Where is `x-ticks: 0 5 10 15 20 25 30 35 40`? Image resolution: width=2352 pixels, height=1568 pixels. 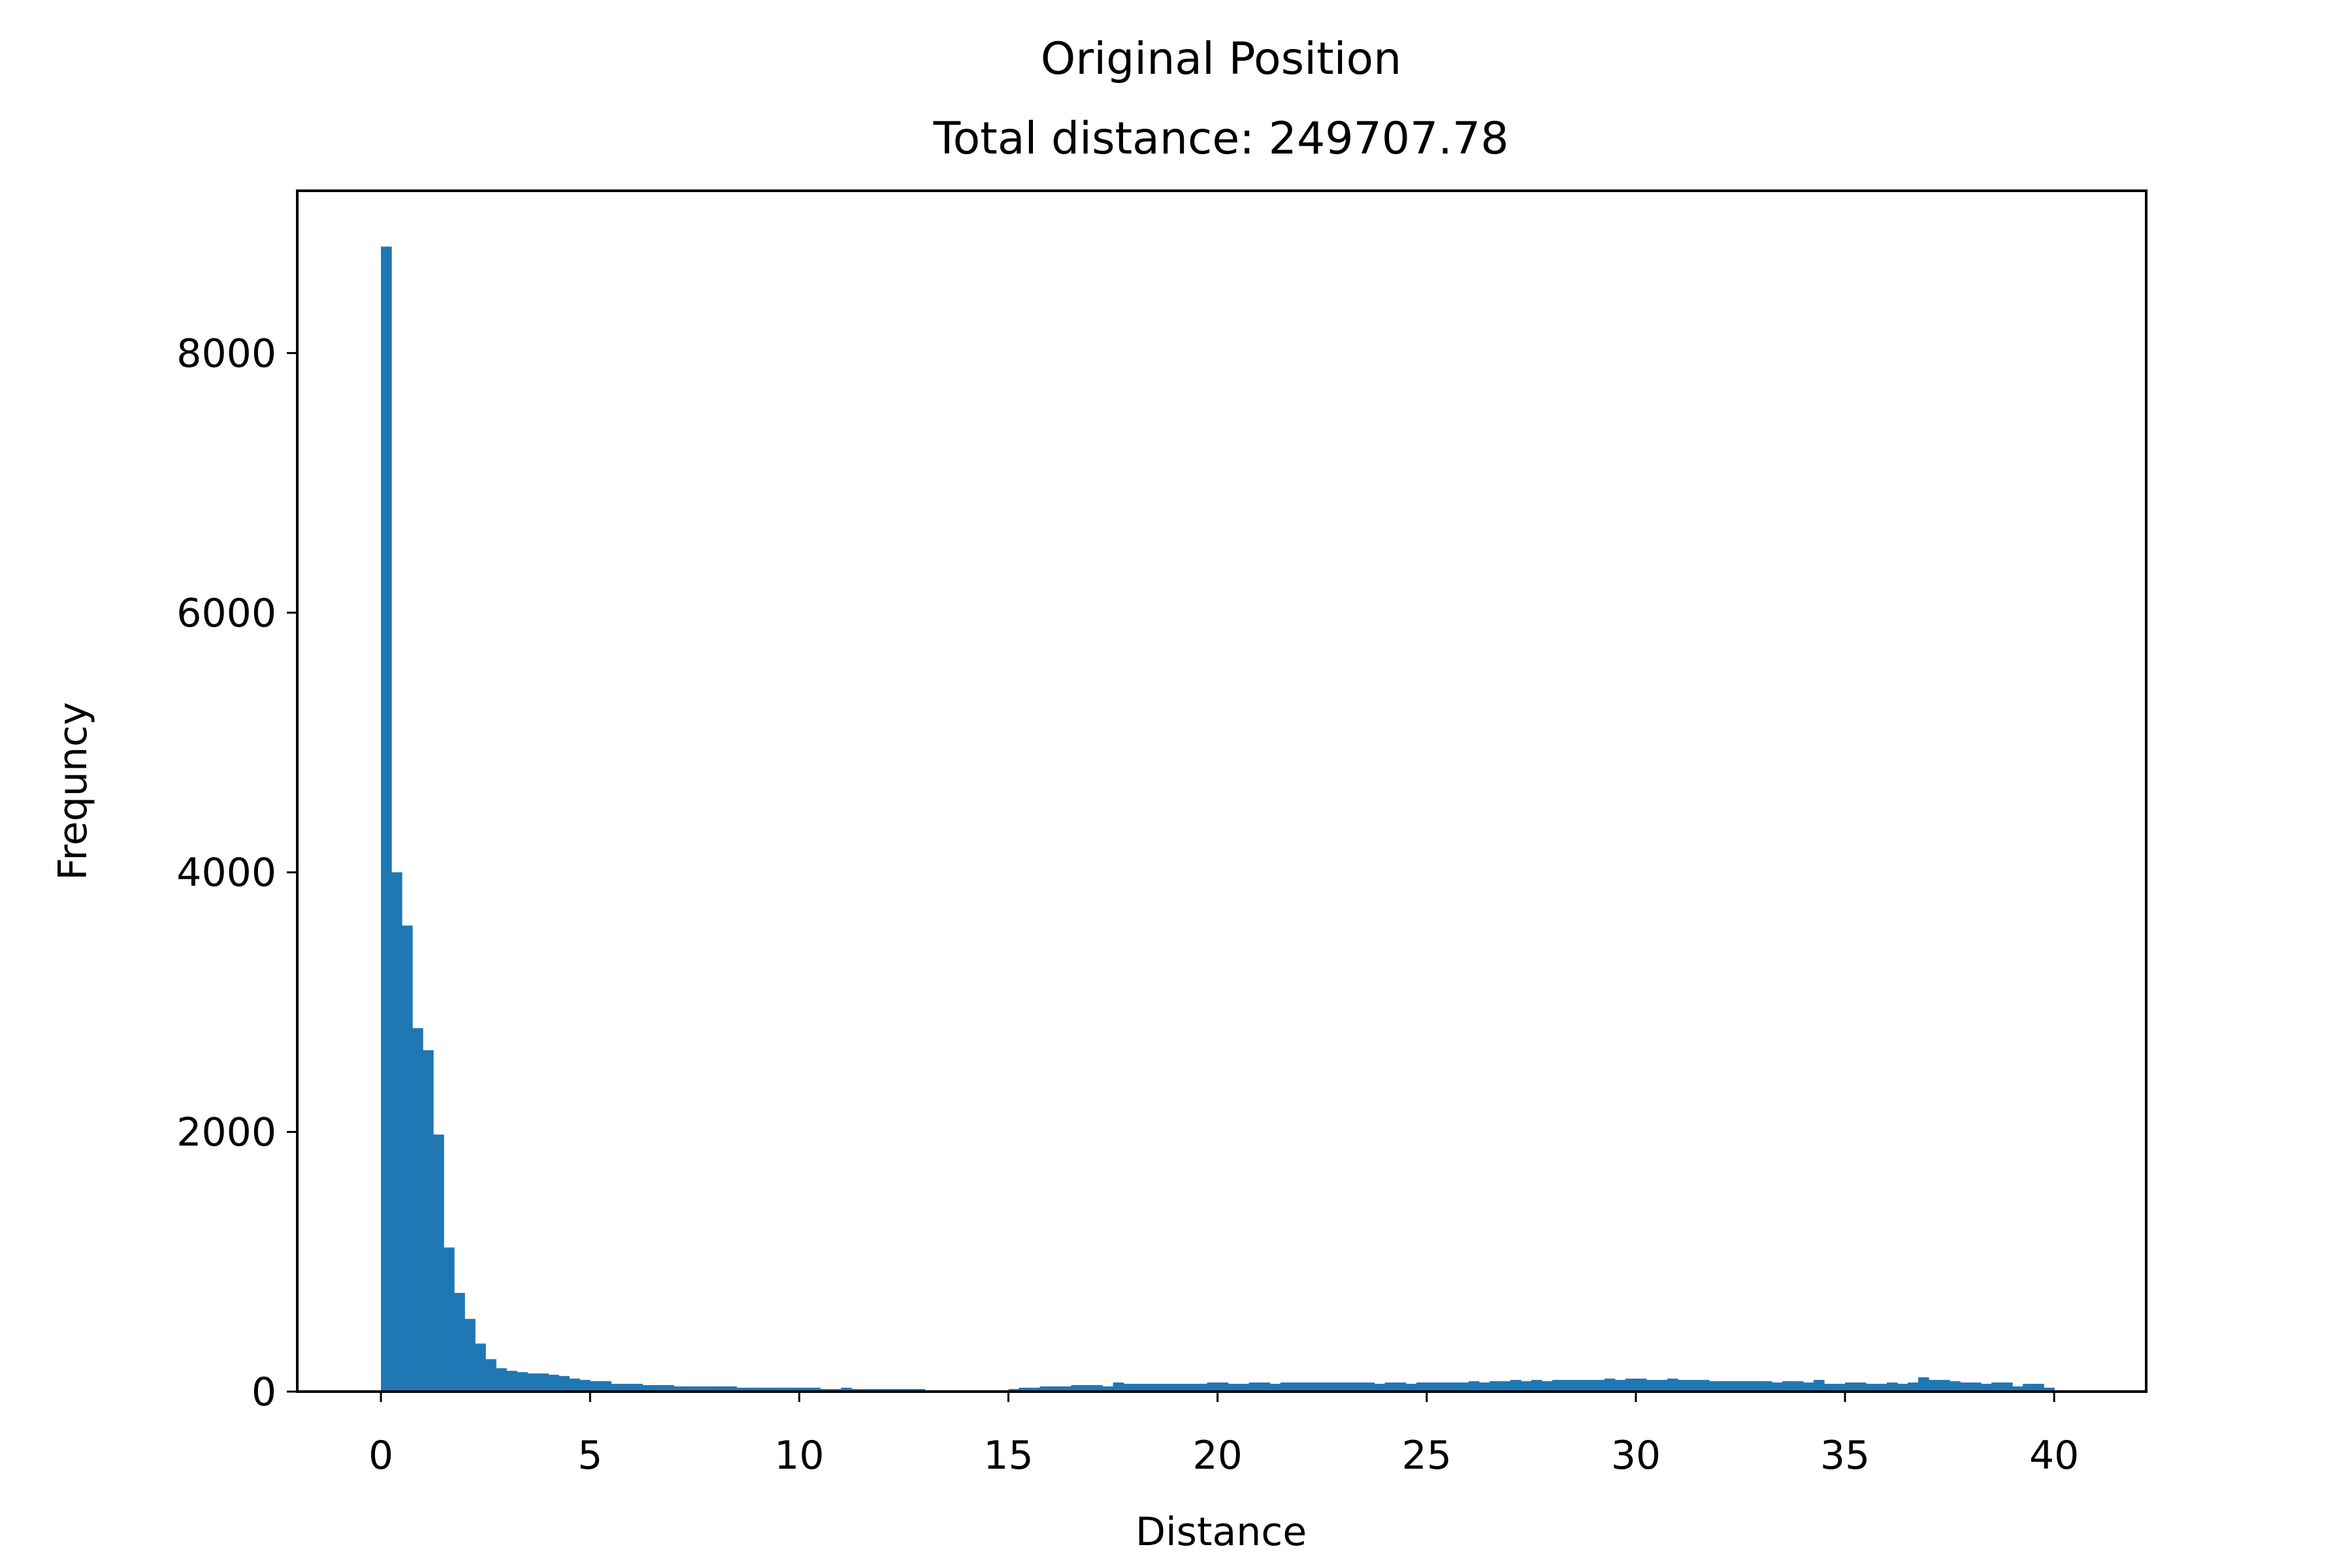
x-ticks: 0 5 10 15 20 25 30 35 40 is located at coordinates (1223, 1435).